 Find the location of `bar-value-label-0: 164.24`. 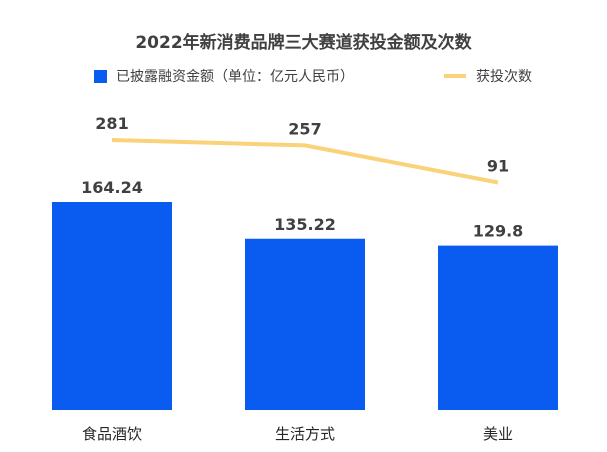

bar-value-label-0: 164.24 is located at coordinates (112, 187).